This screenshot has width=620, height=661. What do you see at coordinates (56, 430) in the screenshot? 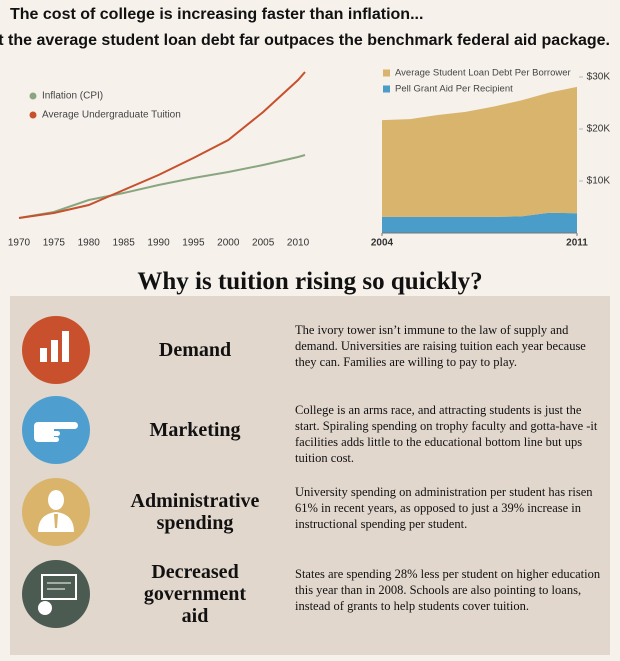
I see `icon-marketing` at bounding box center [56, 430].